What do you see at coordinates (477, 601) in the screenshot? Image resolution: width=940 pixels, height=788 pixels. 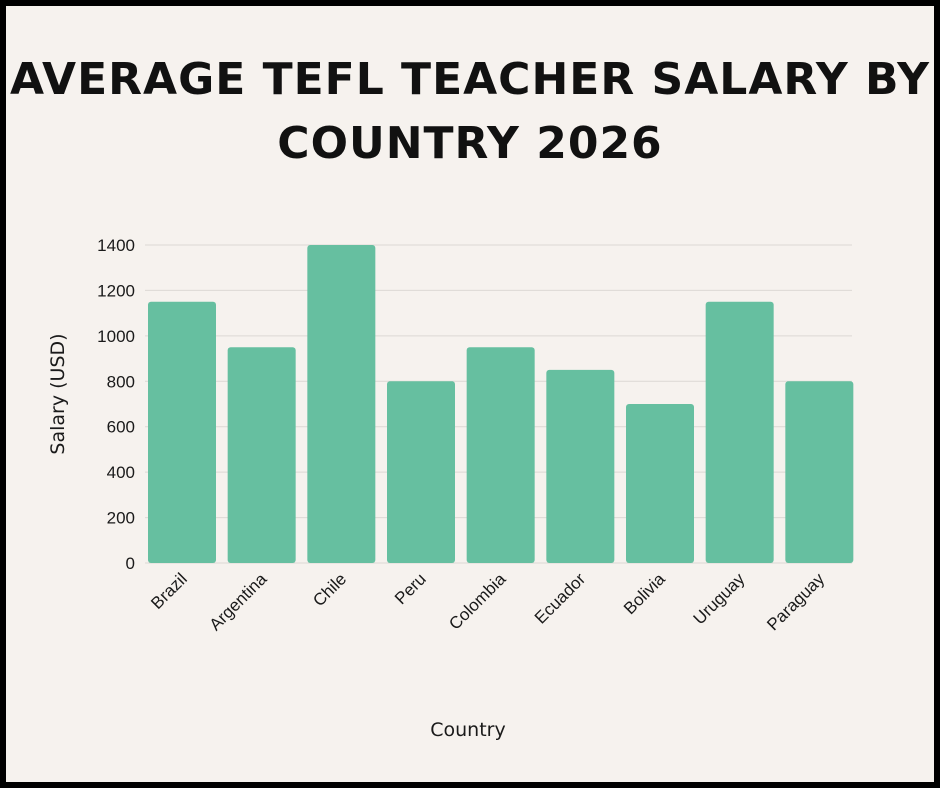 I see `x-tick-label: Colombia` at bounding box center [477, 601].